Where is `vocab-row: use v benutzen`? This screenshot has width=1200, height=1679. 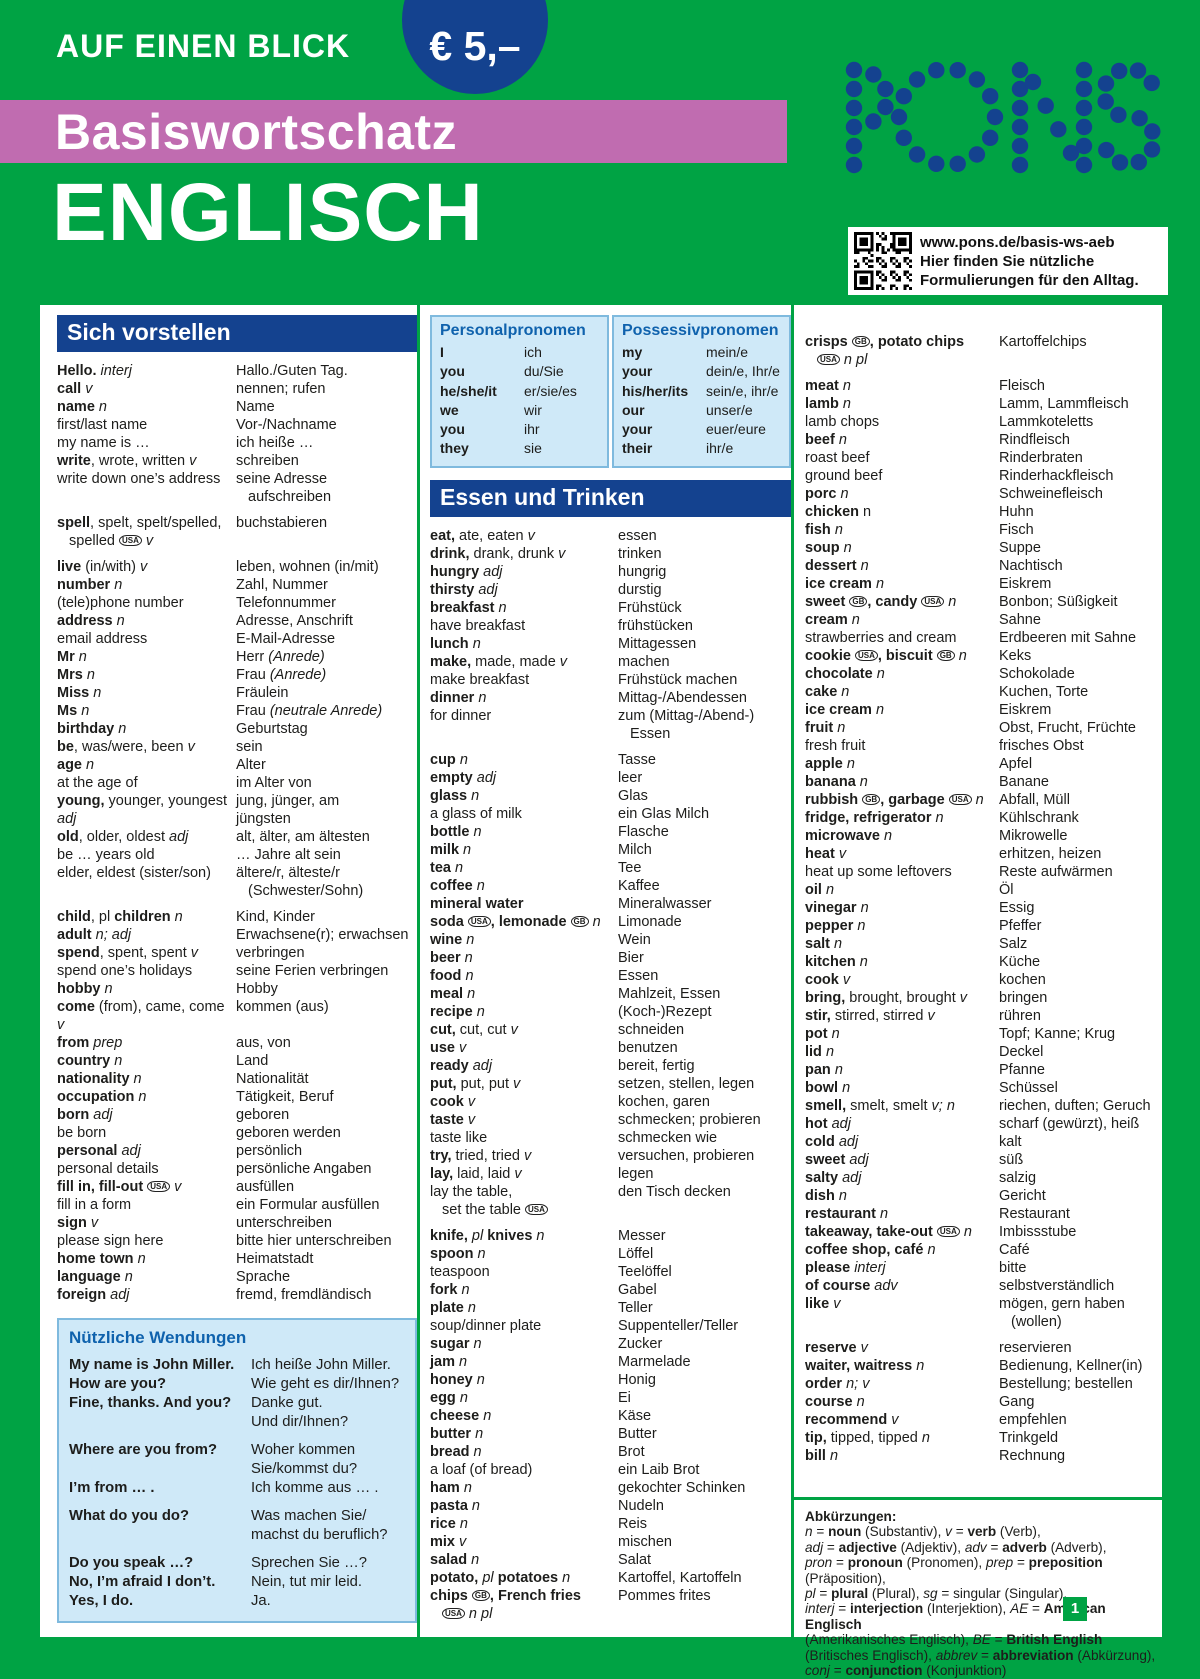
vocab-row: use v benutzen is located at coordinates (554, 1047).